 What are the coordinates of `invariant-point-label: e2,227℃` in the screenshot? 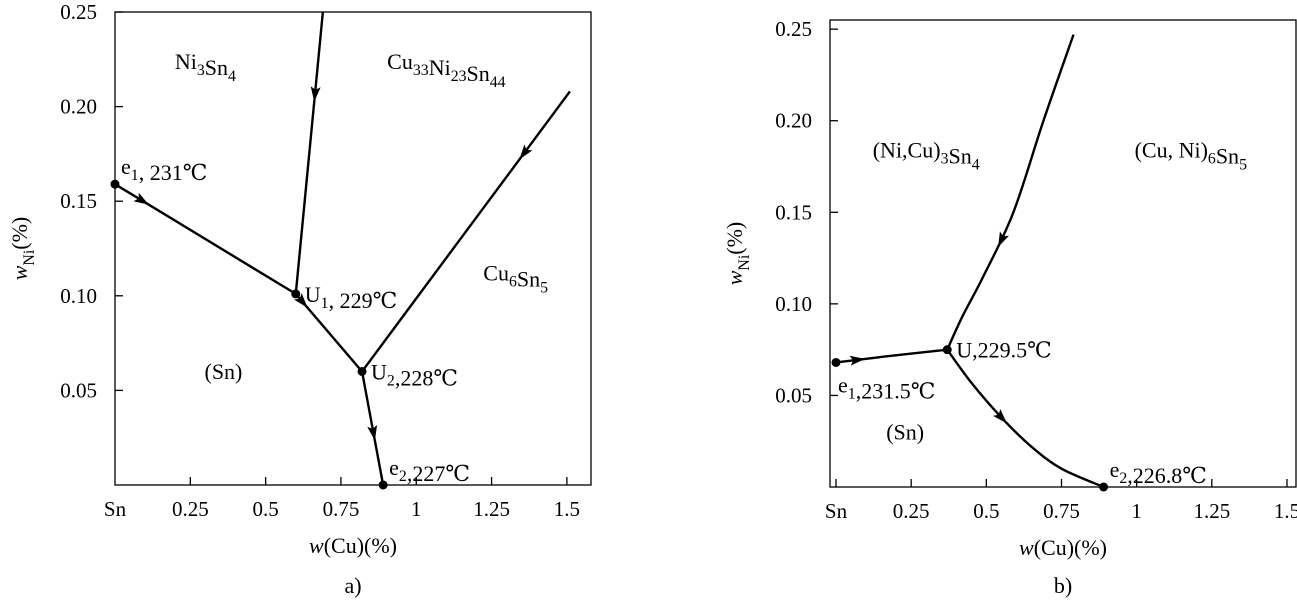 It's located at (429, 470).